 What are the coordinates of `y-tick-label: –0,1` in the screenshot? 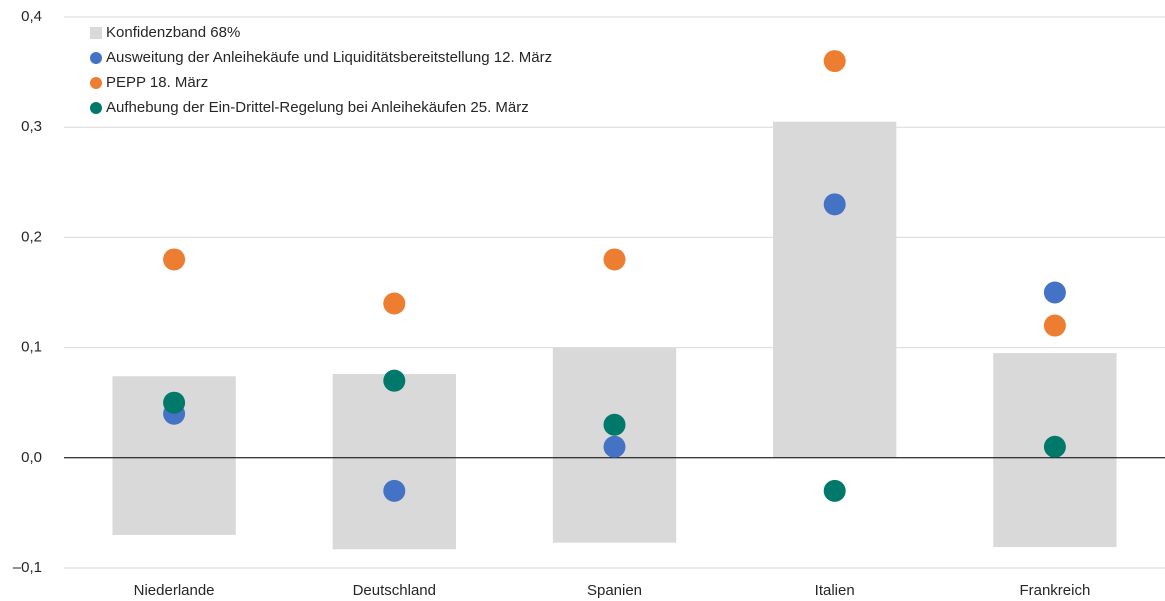 It's located at (27, 567).